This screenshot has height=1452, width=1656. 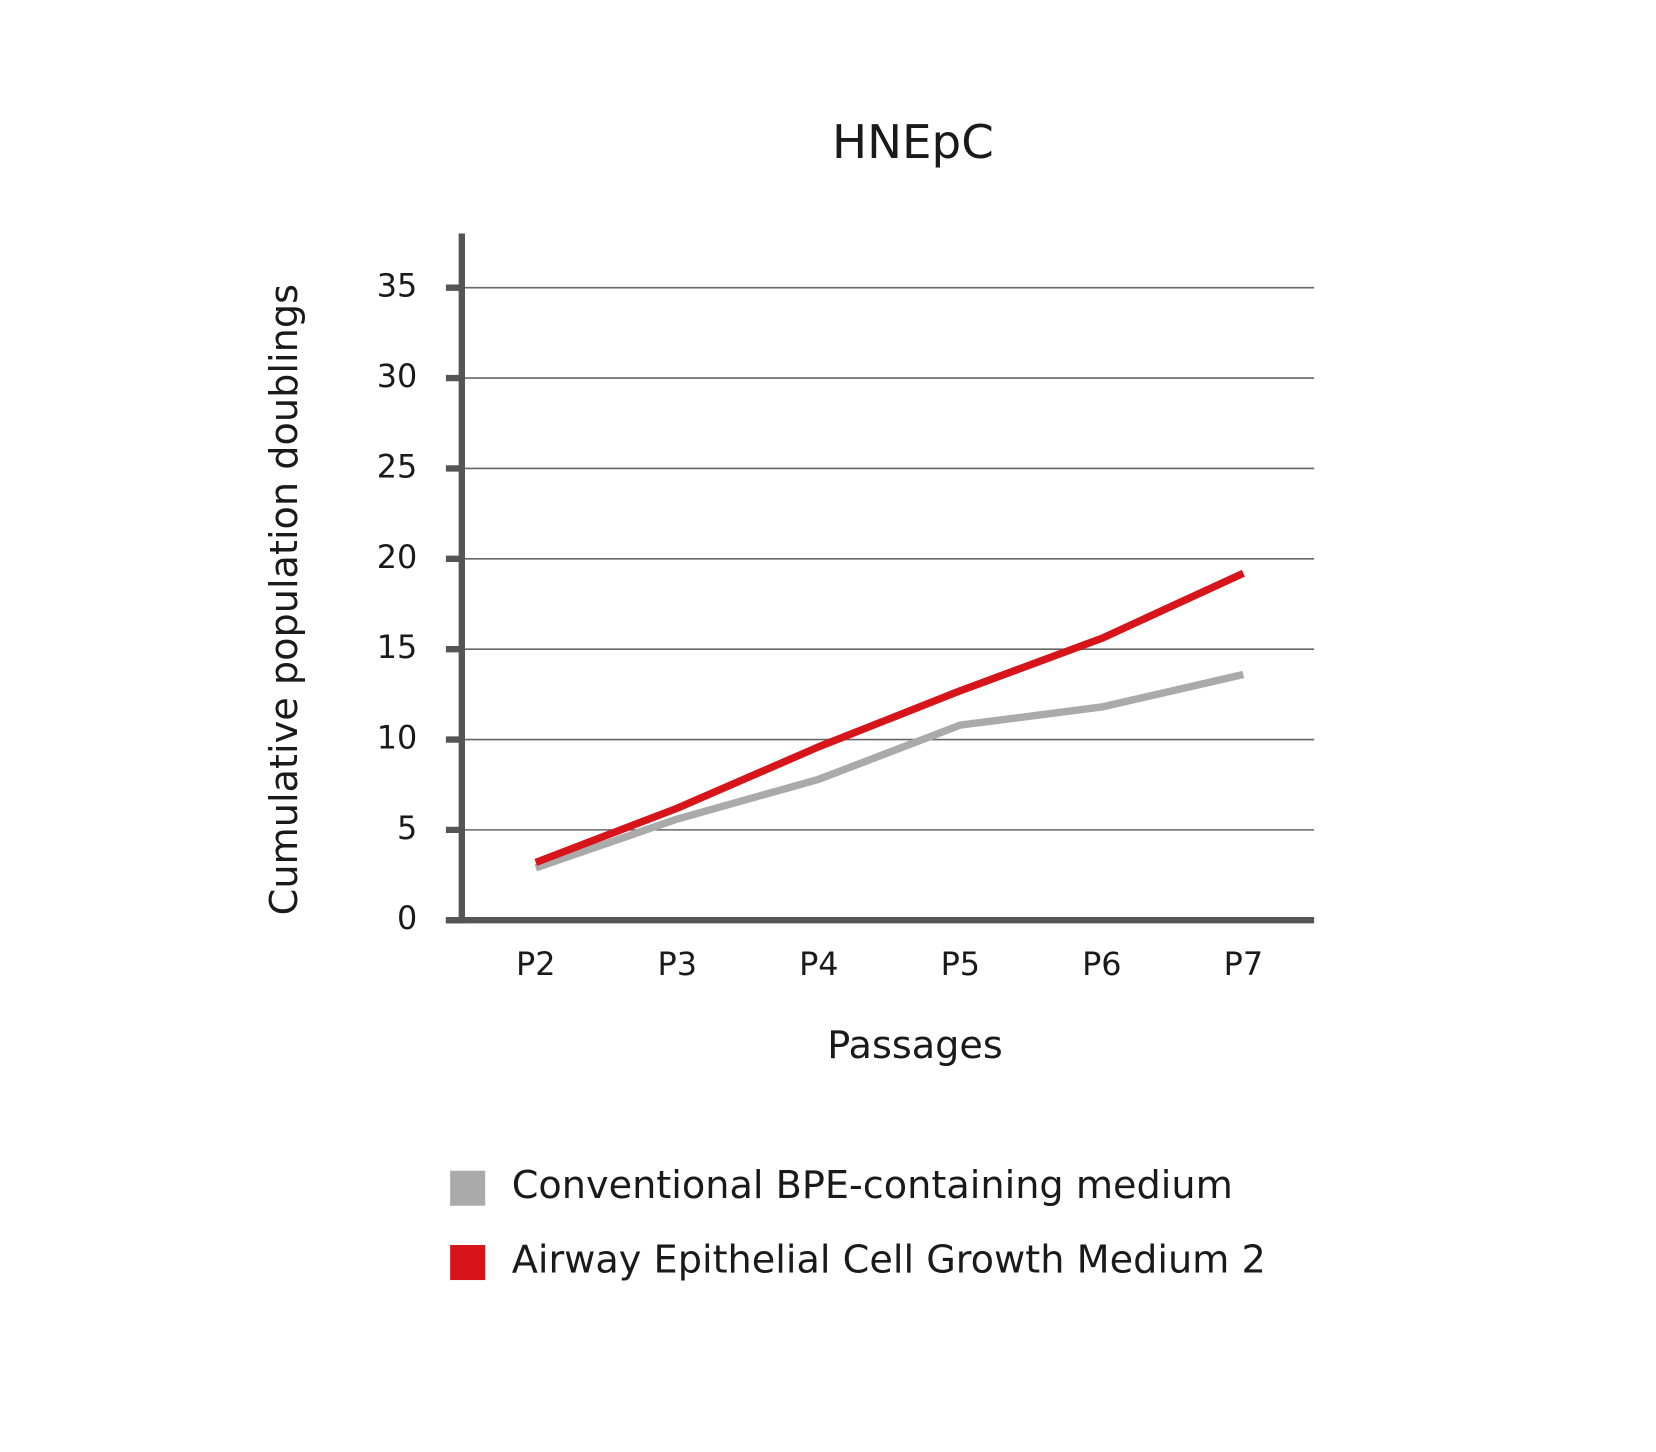 I want to click on legend-label: Airway Epithelial Cell Growth Medium 2, so click(x=889, y=1261).